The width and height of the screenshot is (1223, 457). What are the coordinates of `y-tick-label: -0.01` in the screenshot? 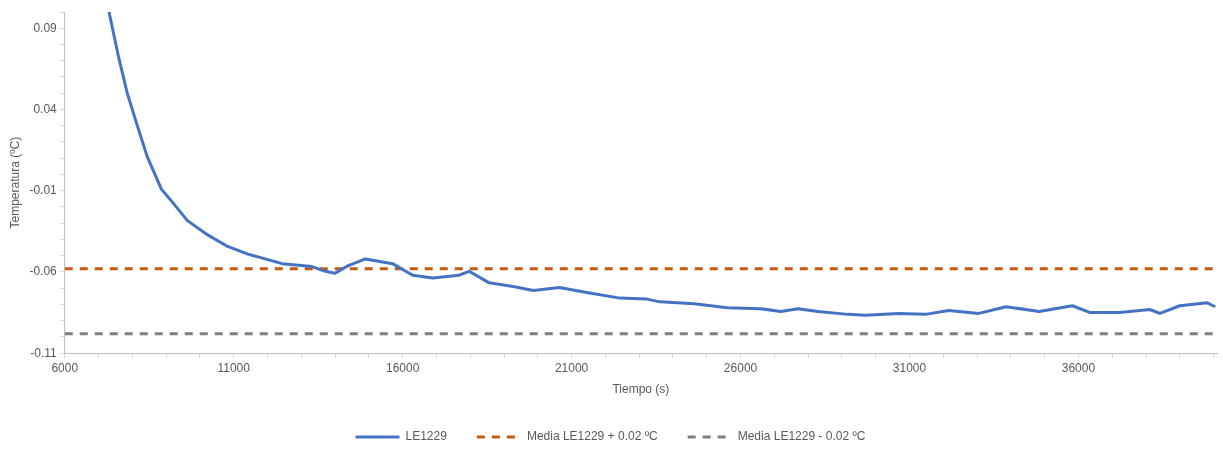 It's located at (43, 190).